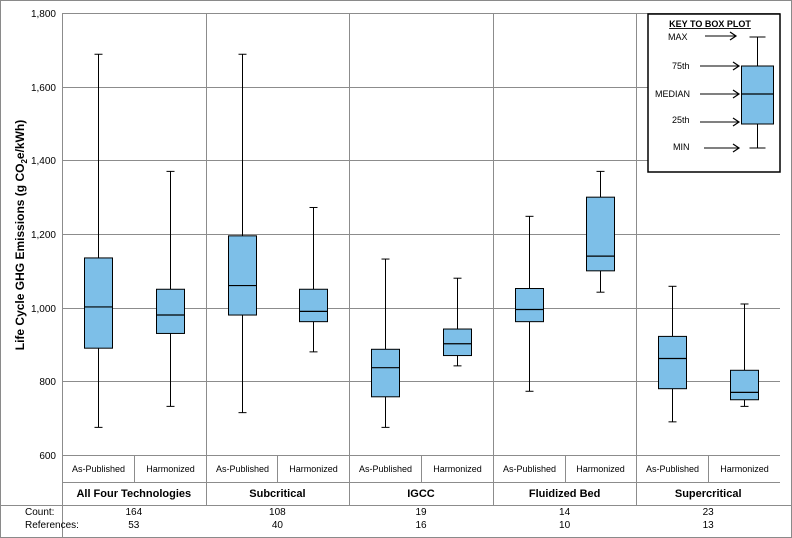  I want to click on references-value: 13, so click(709, 525).